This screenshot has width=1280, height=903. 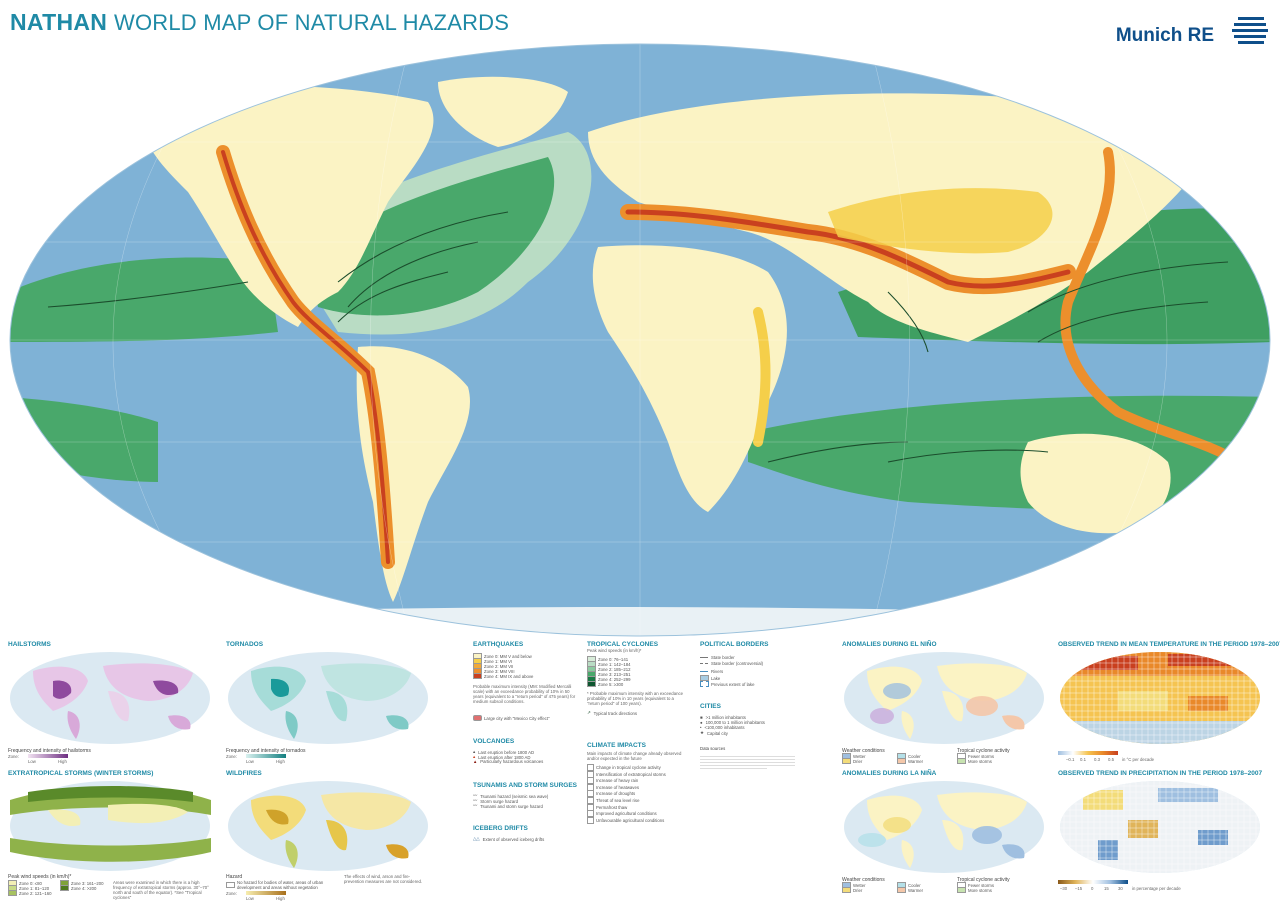 I want to click on earthquake-zone-4: Zone 4: MM IX and above, so click(x=503, y=676).